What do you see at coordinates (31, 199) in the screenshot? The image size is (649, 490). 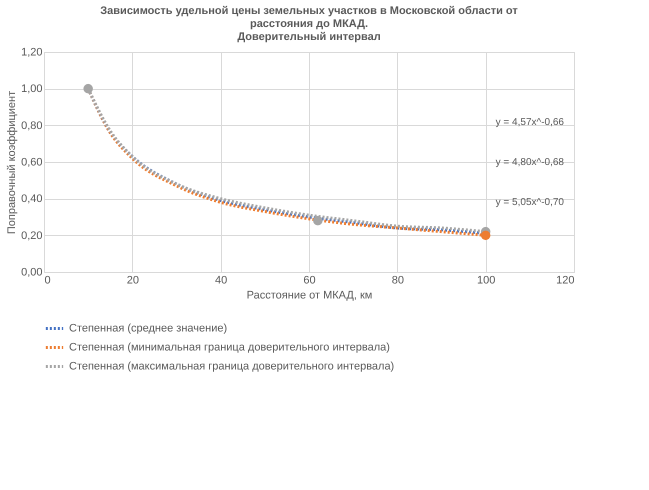 I see `y-tick-label: 0,40` at bounding box center [31, 199].